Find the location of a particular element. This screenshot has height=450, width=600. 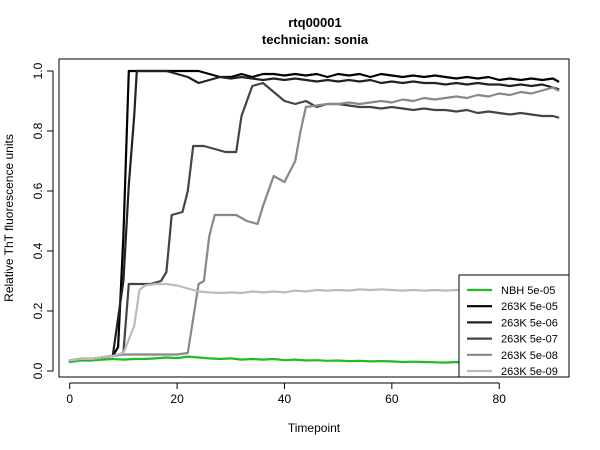

legend-label-1: 263K 5e-05 is located at coordinates (529, 307).